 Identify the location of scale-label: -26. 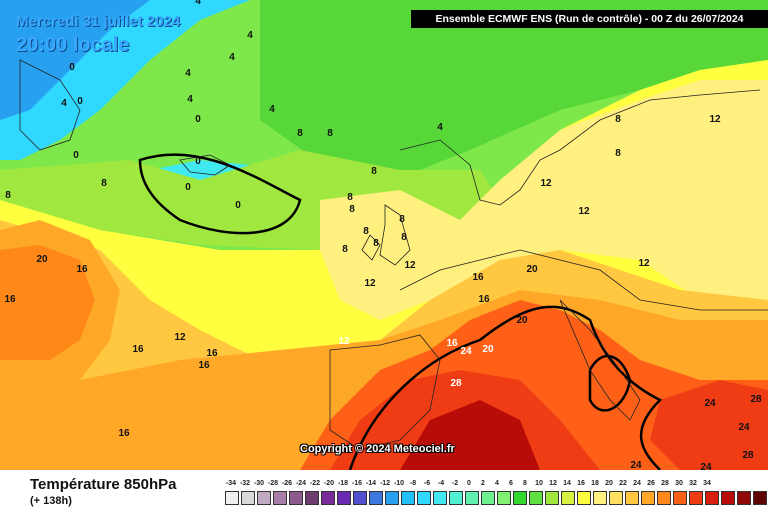
(287, 483).